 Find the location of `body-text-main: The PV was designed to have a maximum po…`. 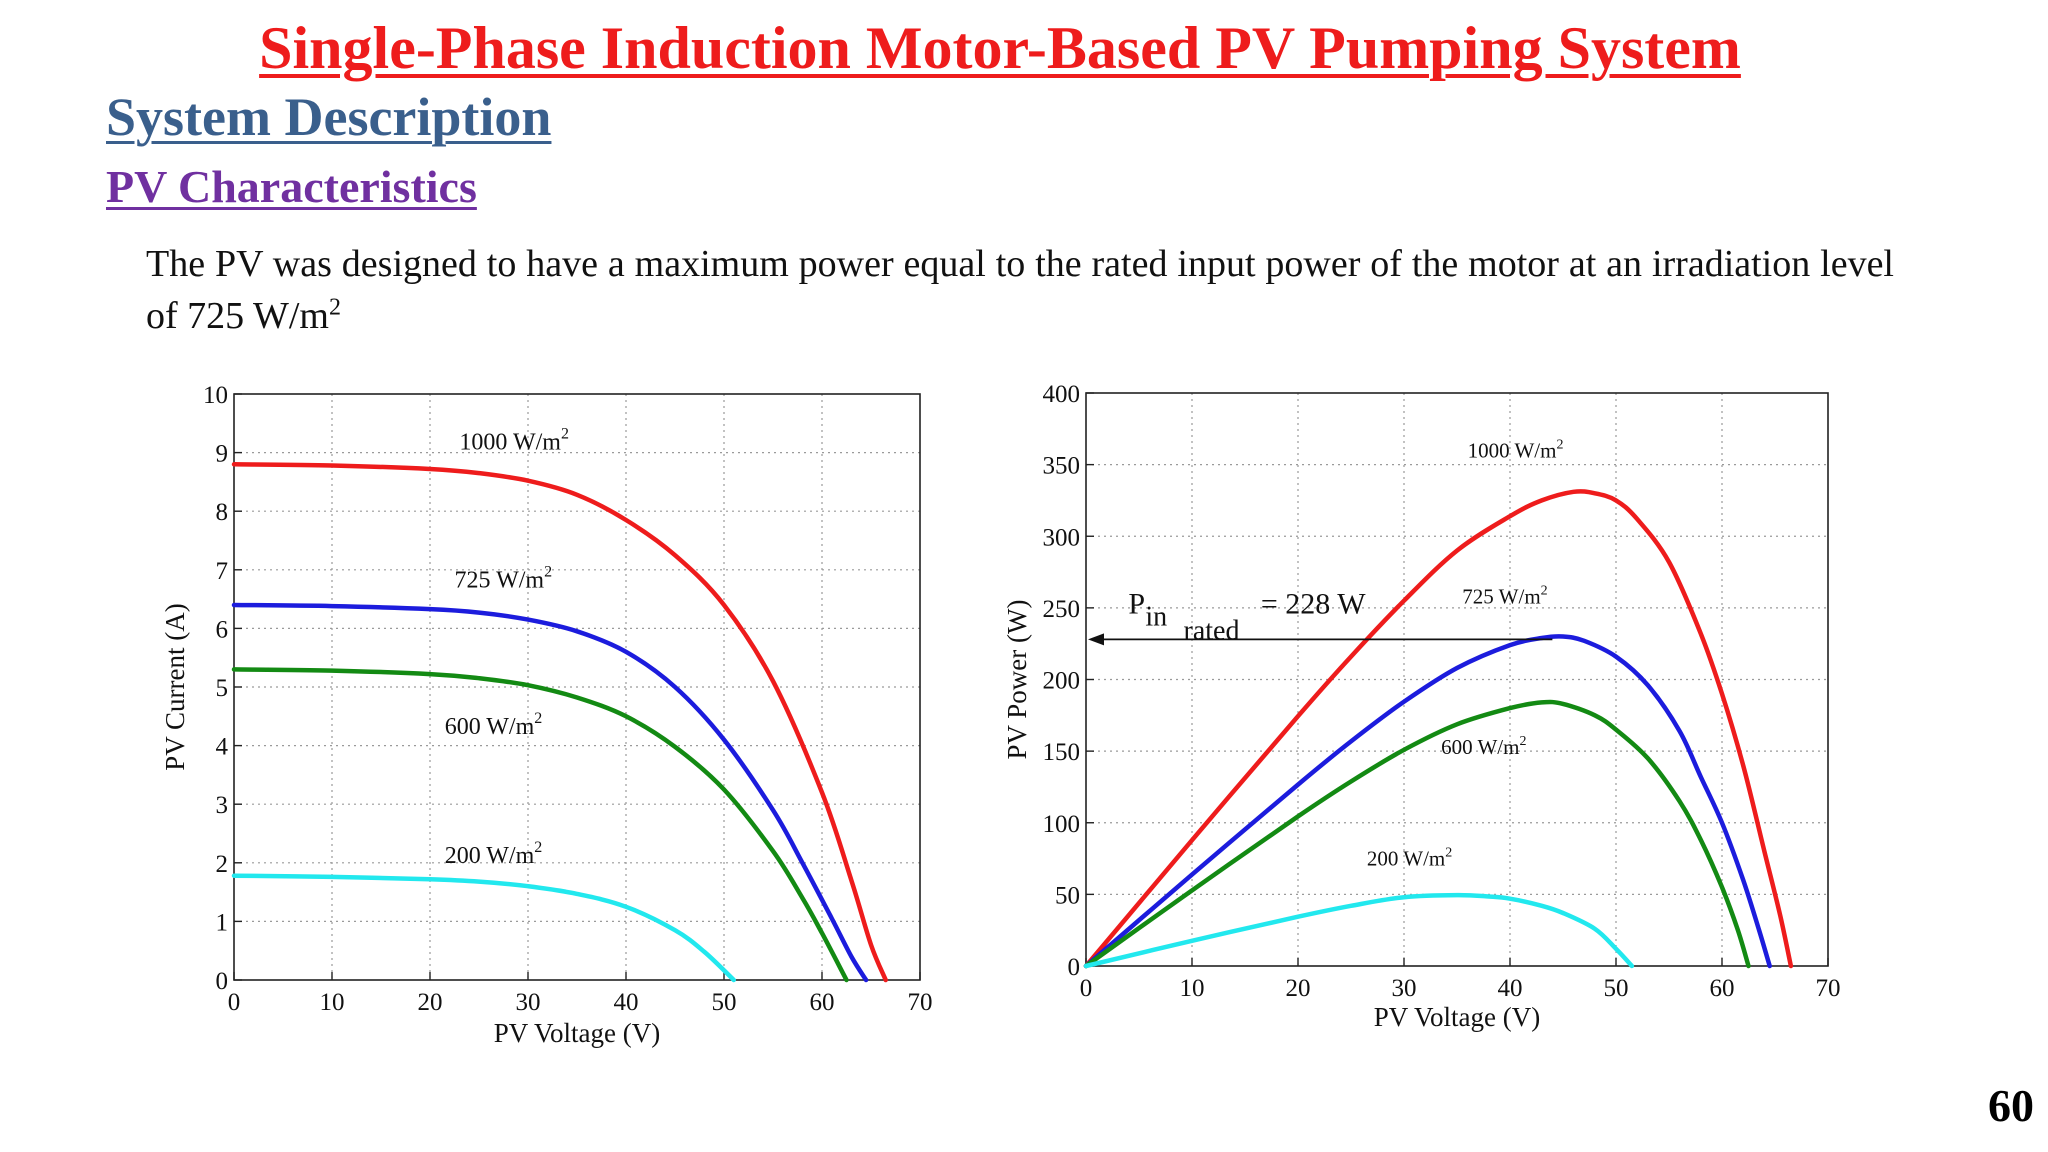

body-text-main: The PV was designed to have a maximum po… is located at coordinates (1020, 290).